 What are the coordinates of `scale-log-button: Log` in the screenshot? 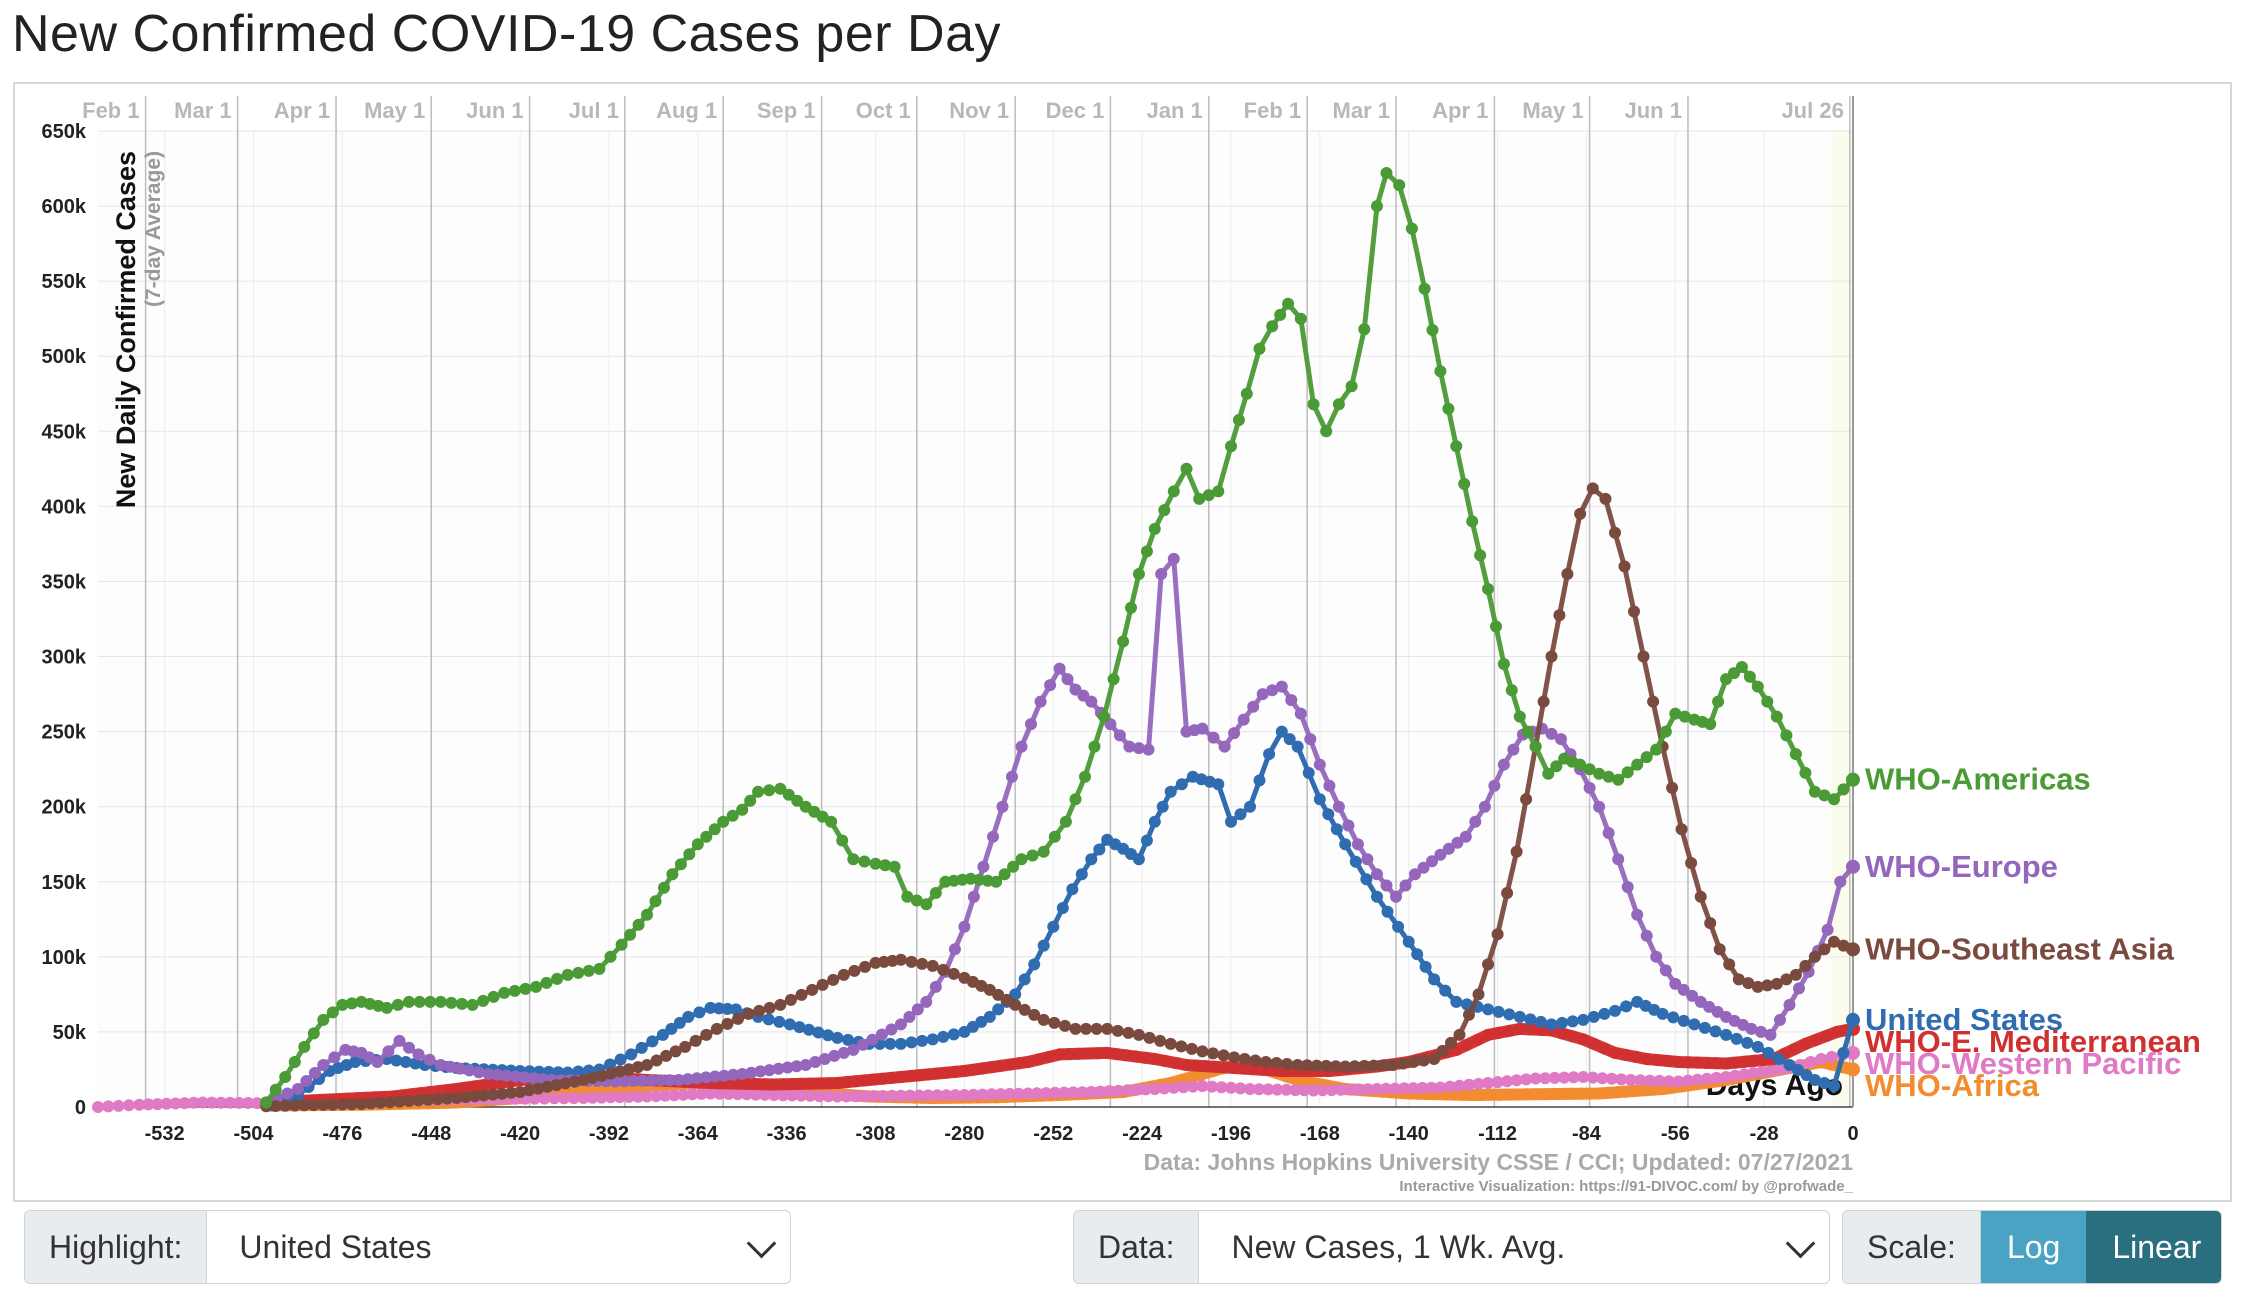 It's located at (2033, 1247).